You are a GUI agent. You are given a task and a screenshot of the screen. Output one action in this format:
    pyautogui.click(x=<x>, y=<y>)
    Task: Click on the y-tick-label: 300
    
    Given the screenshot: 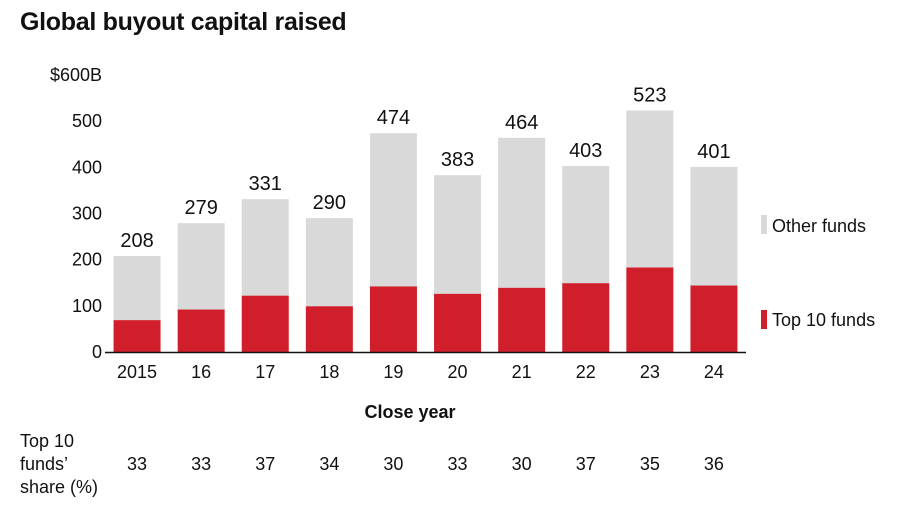 What is the action you would take?
    pyautogui.click(x=87, y=214)
    